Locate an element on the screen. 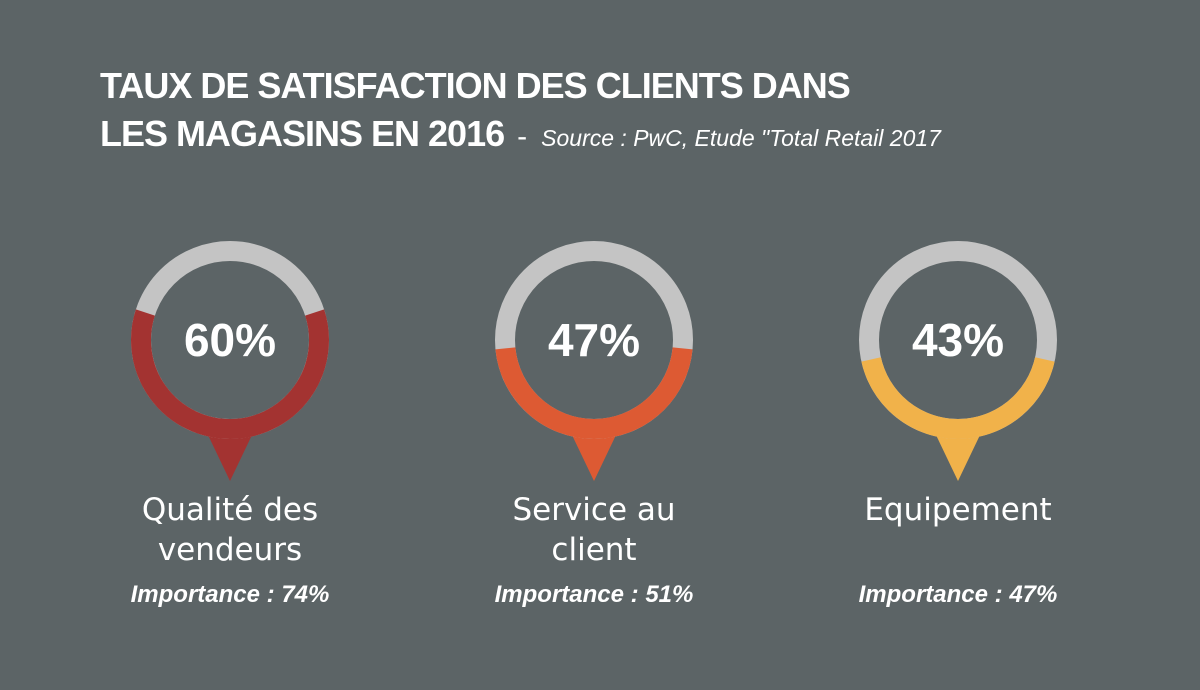 The width and height of the screenshot is (1200, 690). importance-label-1: Importance : 74% is located at coordinates (230, 594).